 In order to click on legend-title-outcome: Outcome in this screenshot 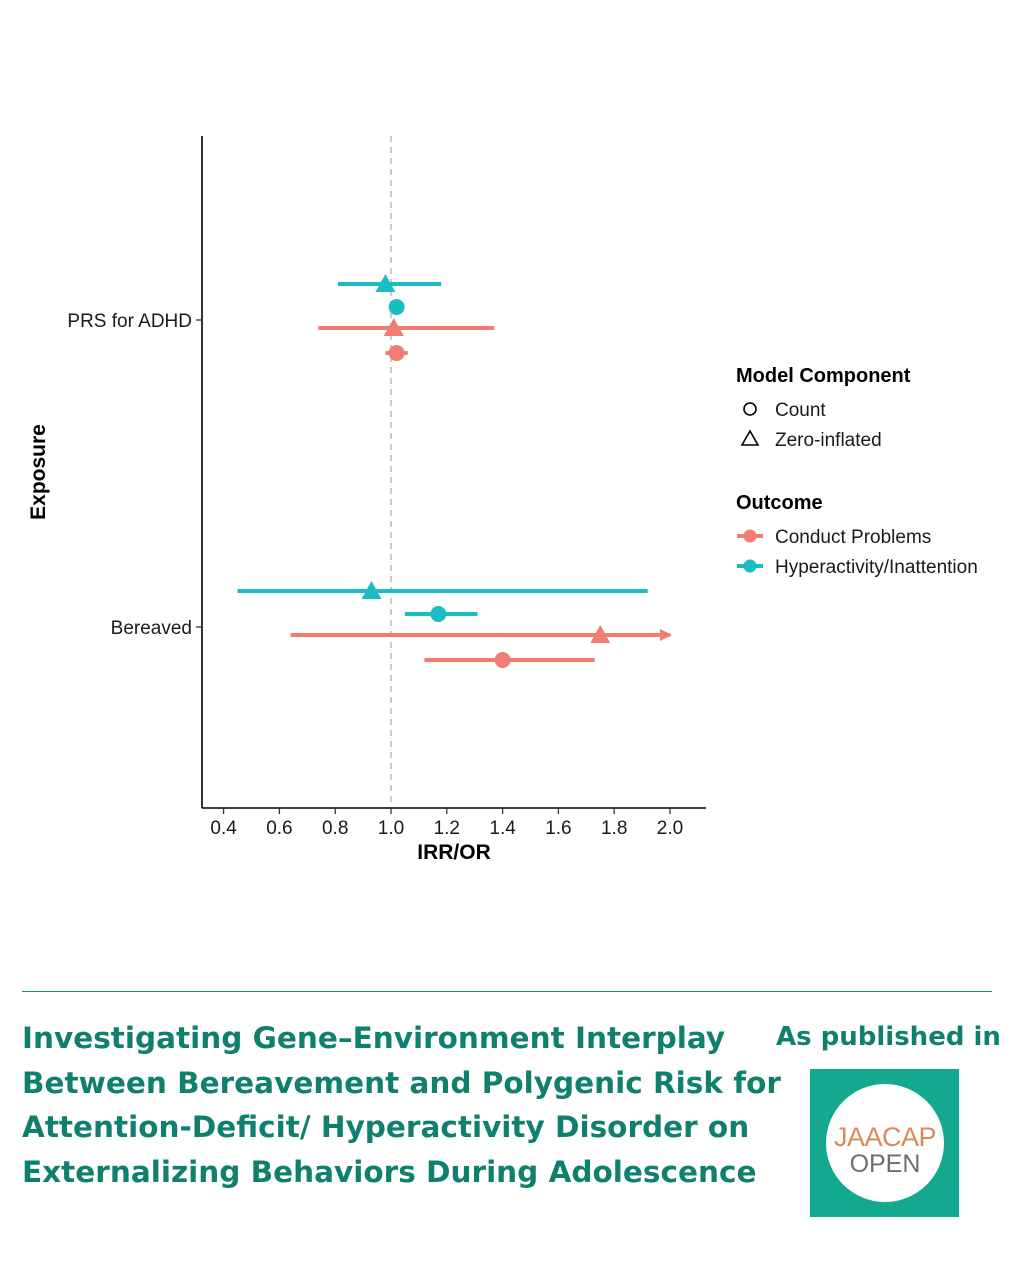, I will do `click(779, 503)`.